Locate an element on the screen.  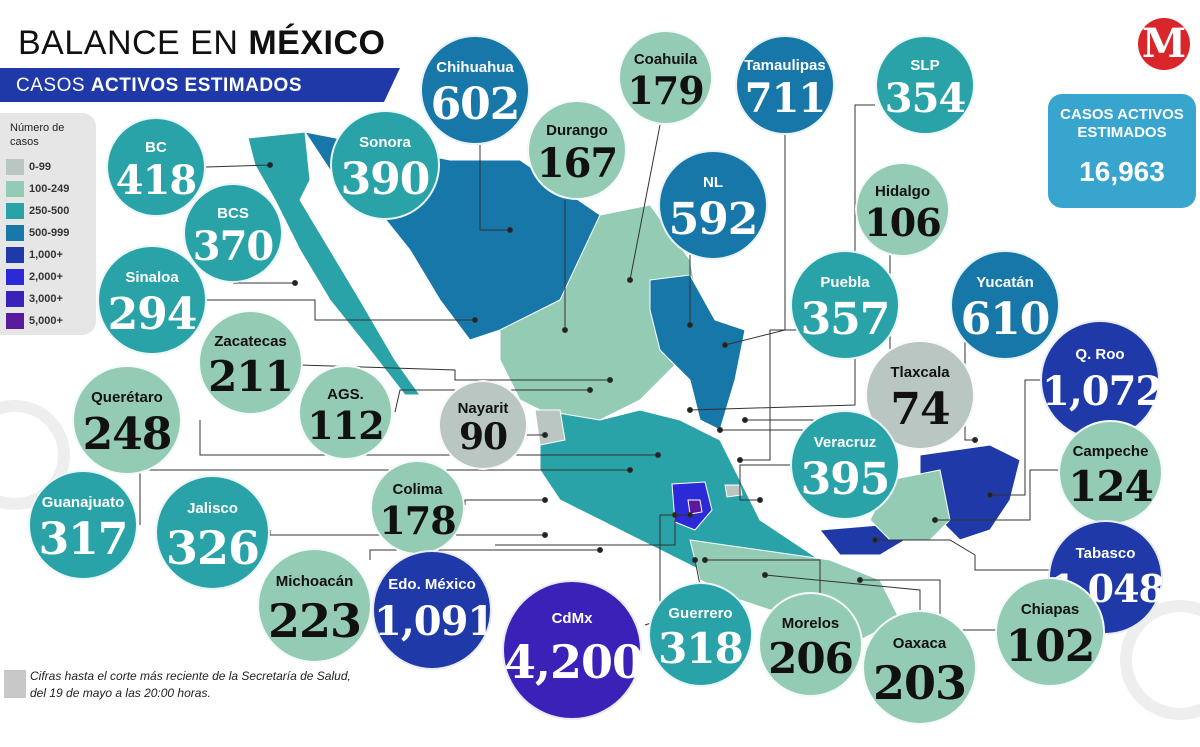
leader-dot-qroo is located at coordinates (990, 495).